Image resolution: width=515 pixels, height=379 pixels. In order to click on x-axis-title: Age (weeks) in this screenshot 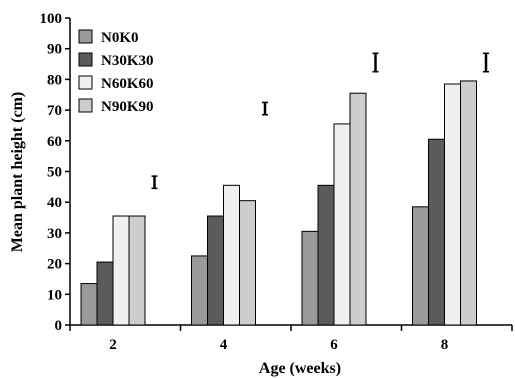, I will do `click(300, 368)`.